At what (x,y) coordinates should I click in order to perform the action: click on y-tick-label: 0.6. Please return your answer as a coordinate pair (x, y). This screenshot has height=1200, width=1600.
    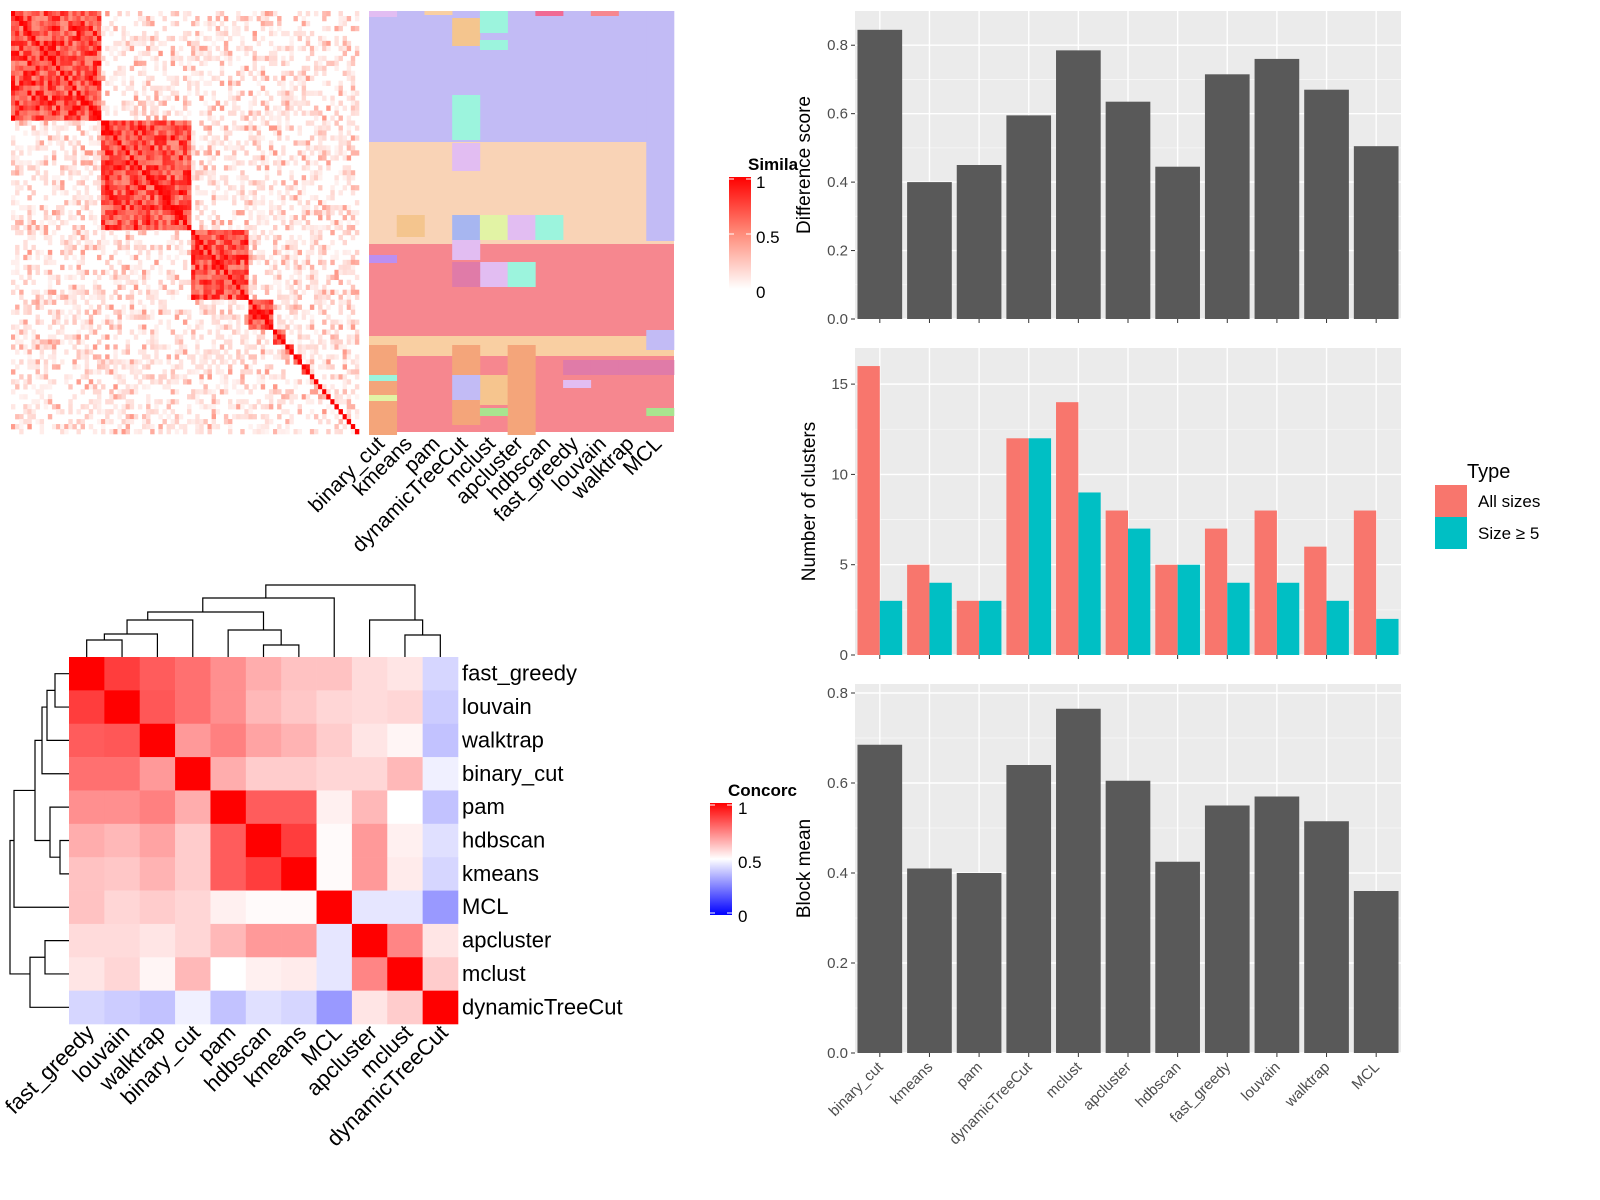
    Looking at the image, I should click on (837, 783).